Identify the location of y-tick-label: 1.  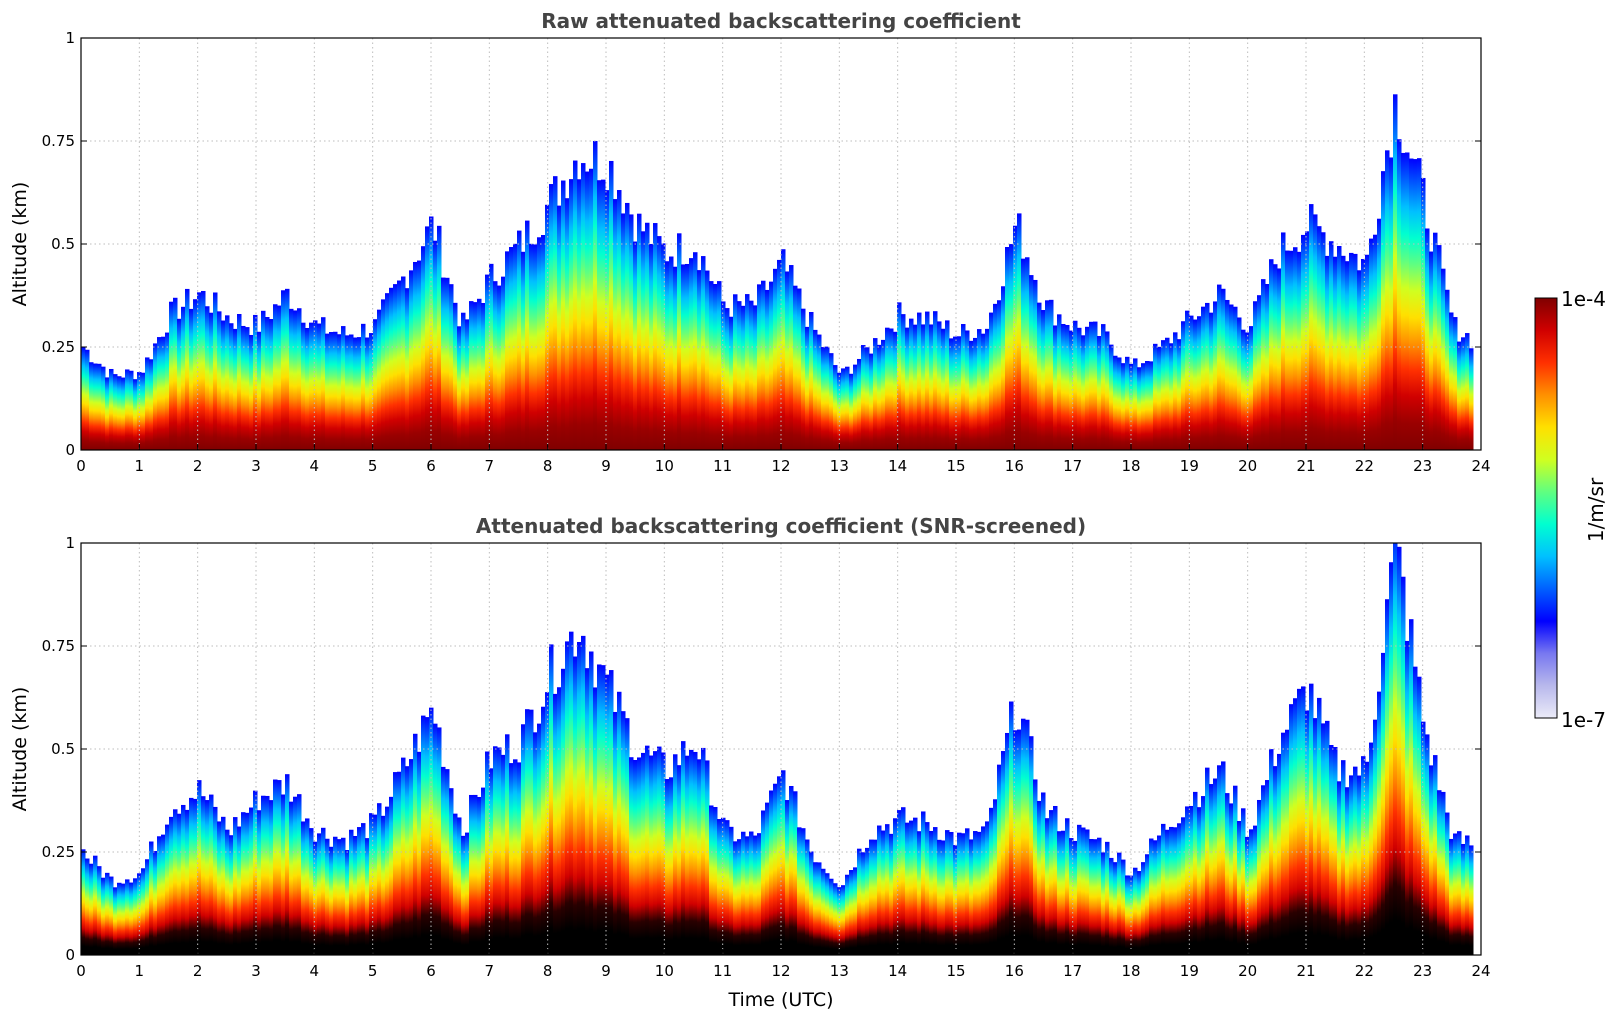
(70, 38).